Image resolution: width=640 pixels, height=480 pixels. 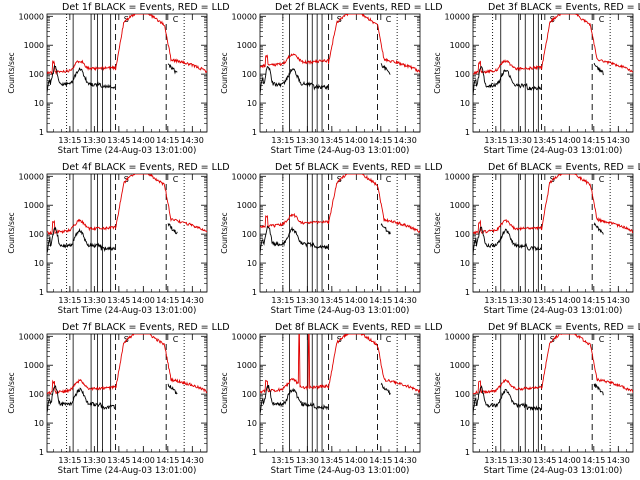 What do you see at coordinates (146, 327) in the screenshot?
I see `panel-title: Det 7f BLACK = Events, RED = LLD` at bounding box center [146, 327].